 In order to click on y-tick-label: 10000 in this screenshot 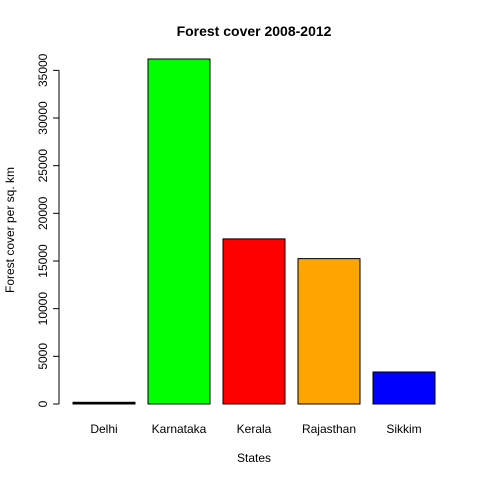, I will do `click(43, 309)`.